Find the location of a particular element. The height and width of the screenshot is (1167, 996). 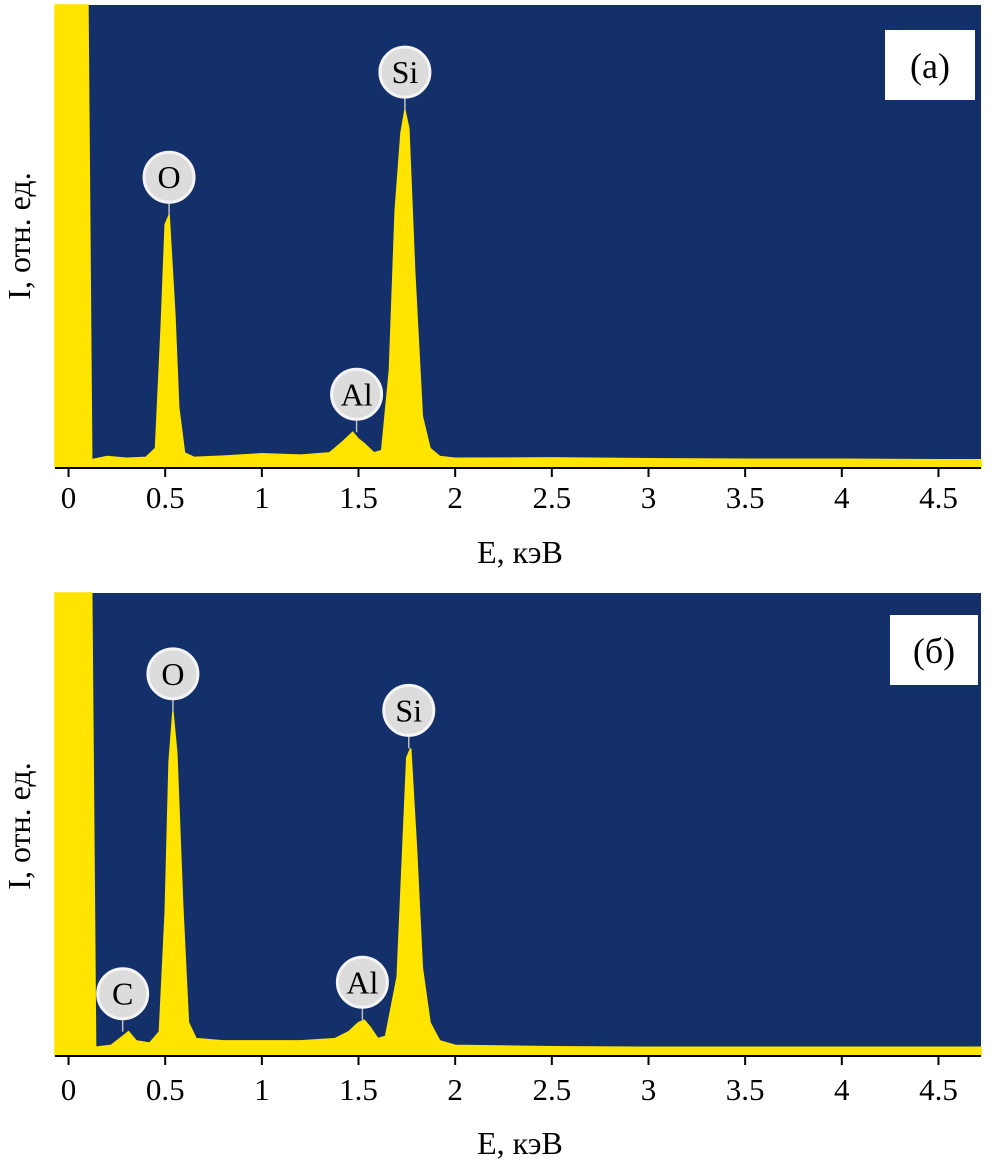

panel-label: (a) is located at coordinates (930, 66).